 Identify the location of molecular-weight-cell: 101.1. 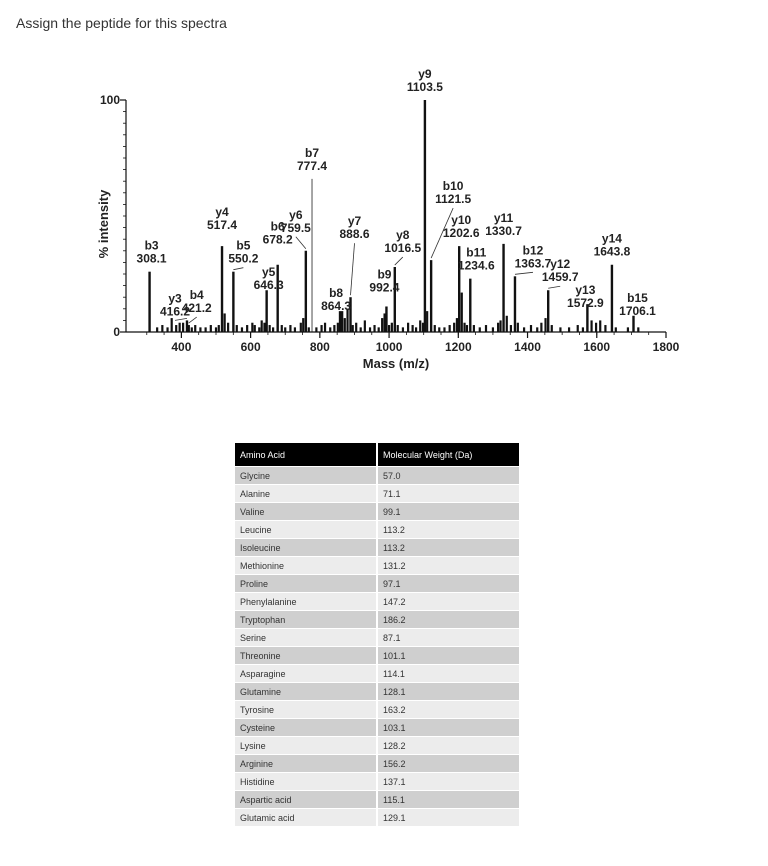
(447, 655).